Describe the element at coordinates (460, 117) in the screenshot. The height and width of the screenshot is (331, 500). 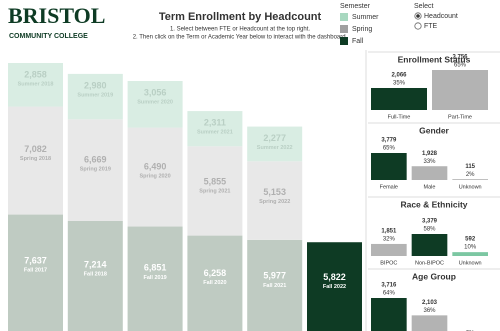
I see `category-label: Part-Time` at that location.